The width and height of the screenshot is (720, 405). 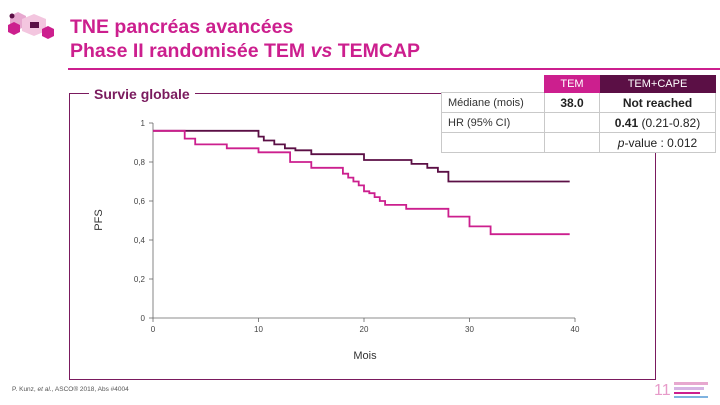 What do you see at coordinates (140, 240) in the screenshot?
I see `y-tick-label: 0,4` at bounding box center [140, 240].